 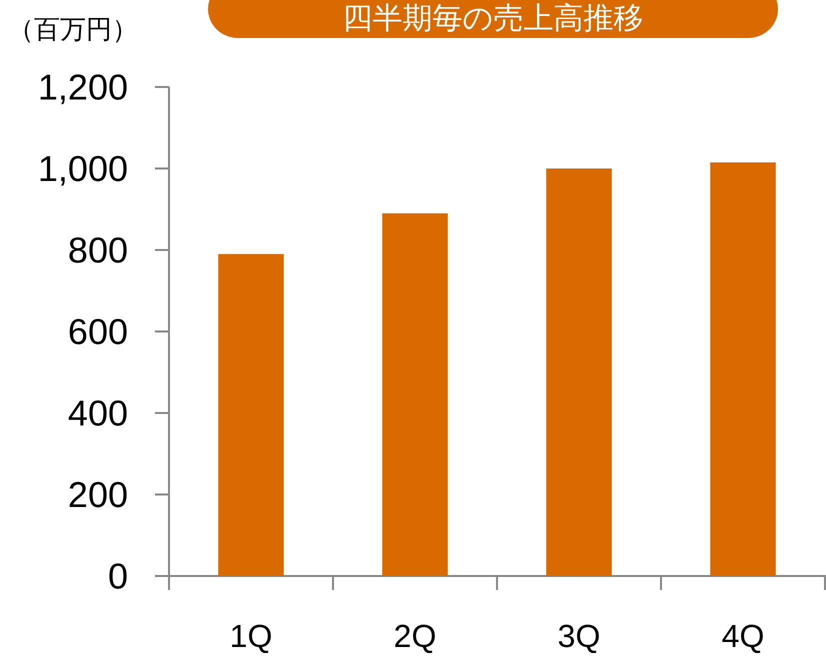 What do you see at coordinates (743, 636) in the screenshot?
I see `x-tick-label: 4Q` at bounding box center [743, 636].